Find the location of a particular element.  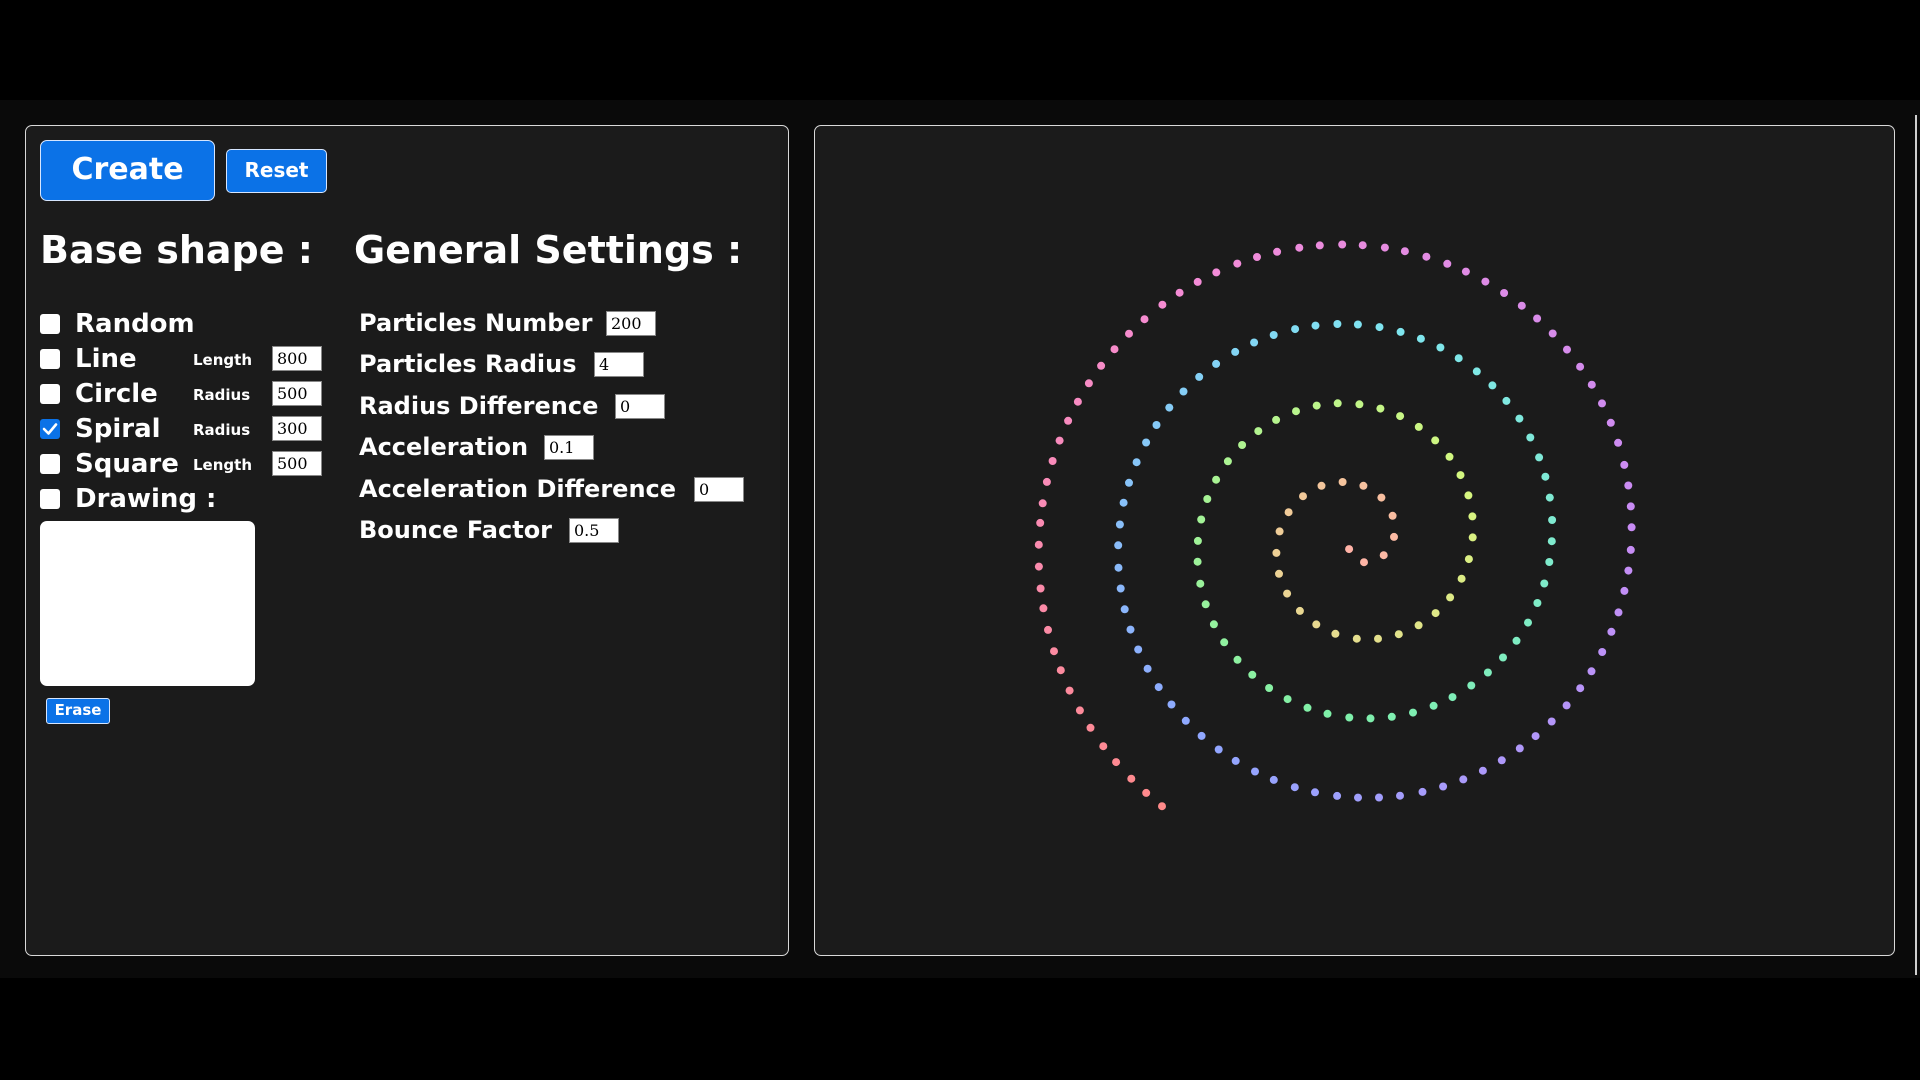

shape-option-spiral: Spiral Radius is located at coordinates (185, 428).